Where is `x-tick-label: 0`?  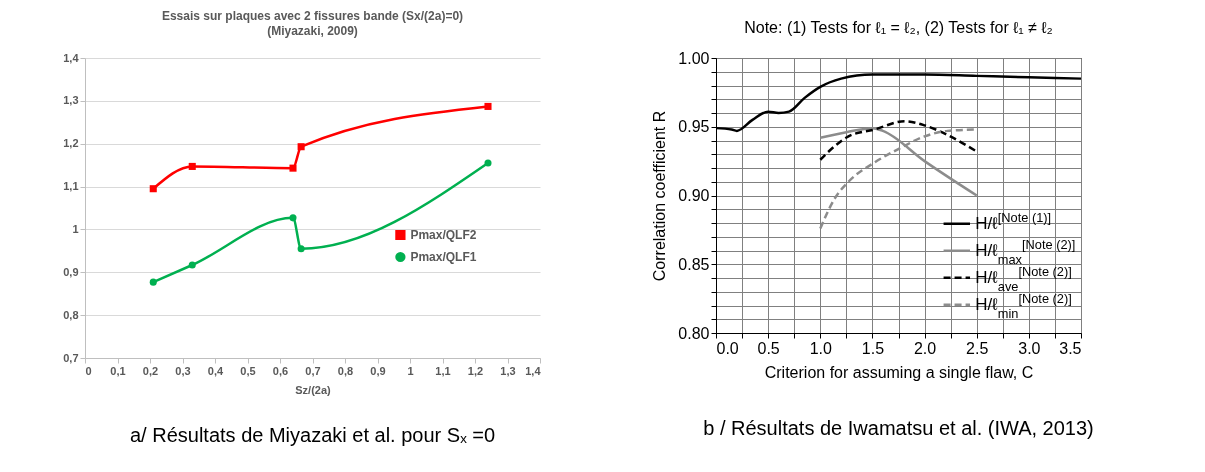
x-tick-label: 0 is located at coordinates (88, 370).